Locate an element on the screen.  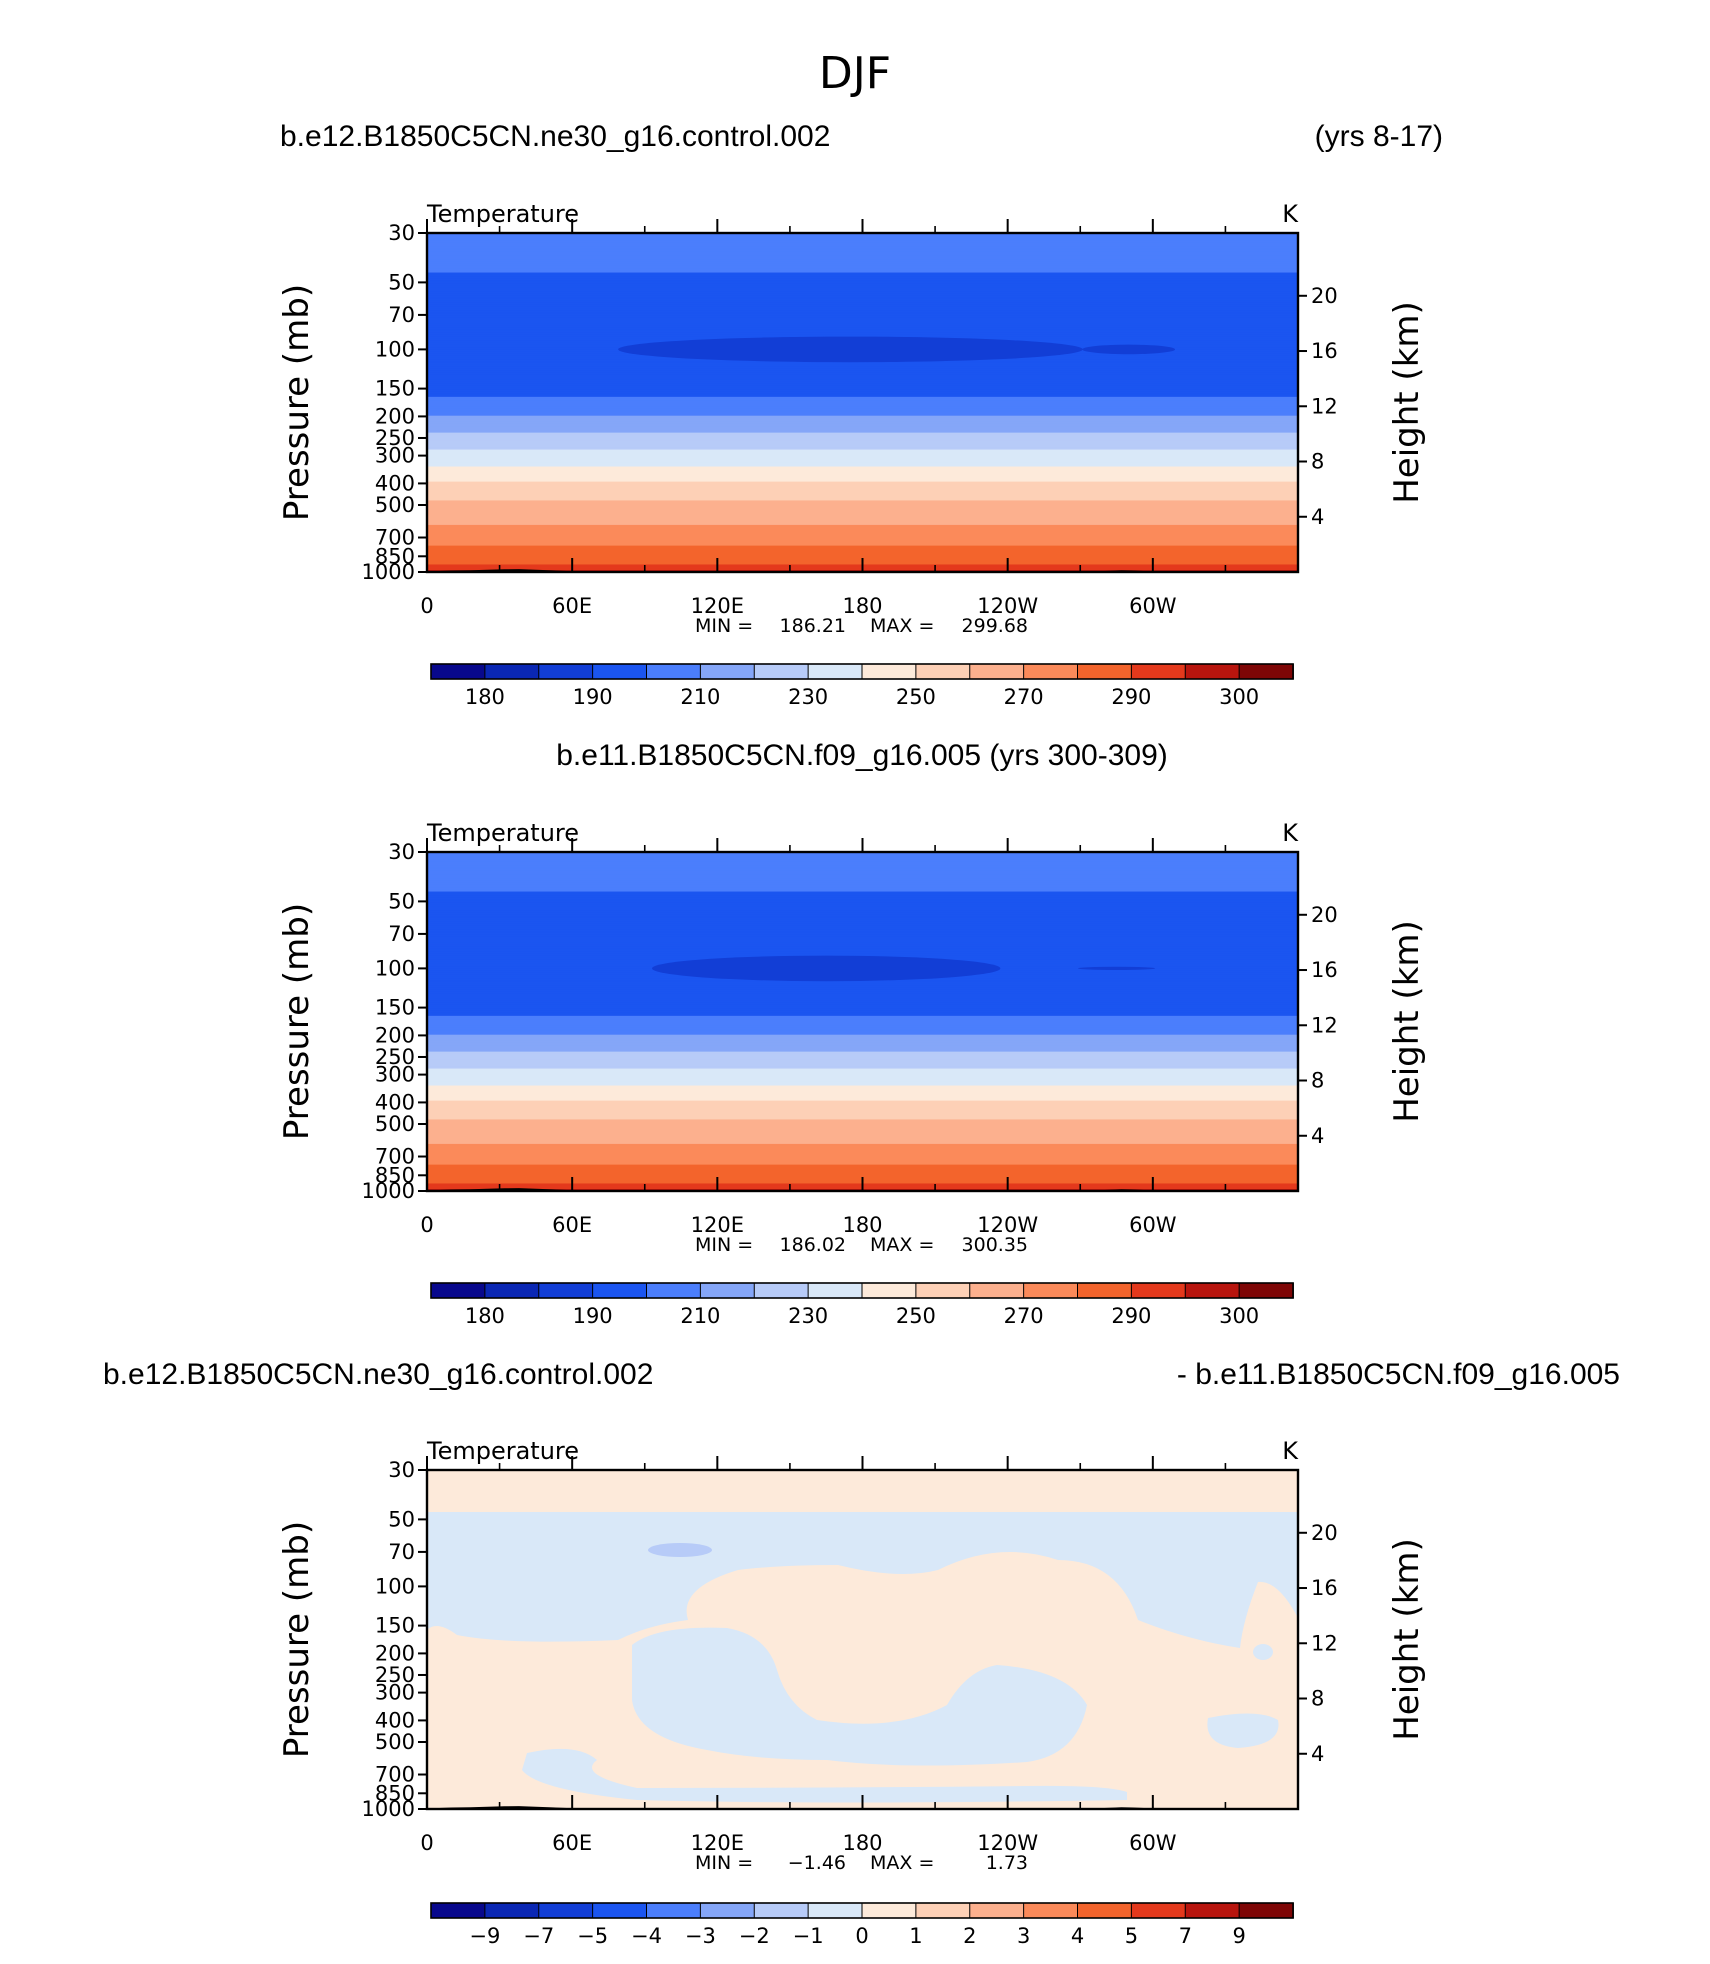
pressure-tick-label: 300 is located at coordinates (395, 456).